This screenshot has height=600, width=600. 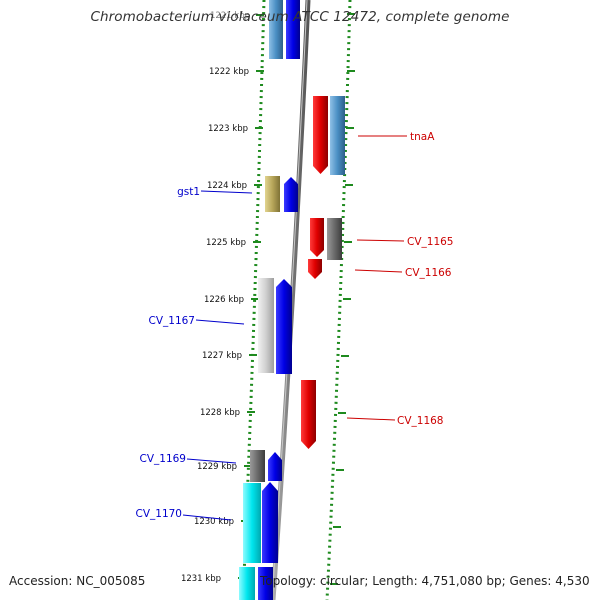 I want to click on gene-label-cv1166: CV_1166, so click(x=428, y=273).